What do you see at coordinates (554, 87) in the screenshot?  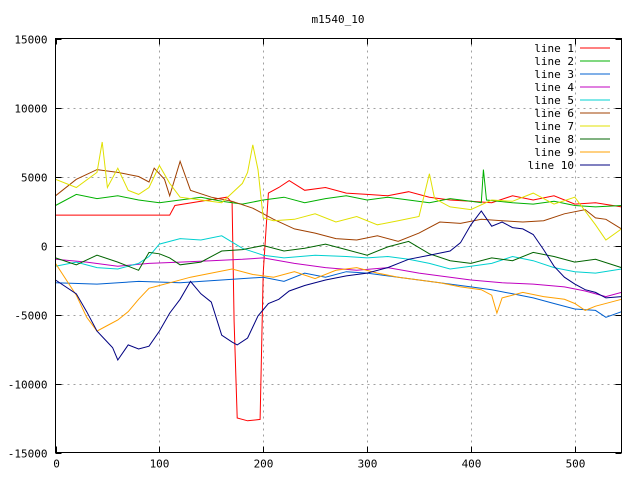 I see `legend-label: line 4` at bounding box center [554, 87].